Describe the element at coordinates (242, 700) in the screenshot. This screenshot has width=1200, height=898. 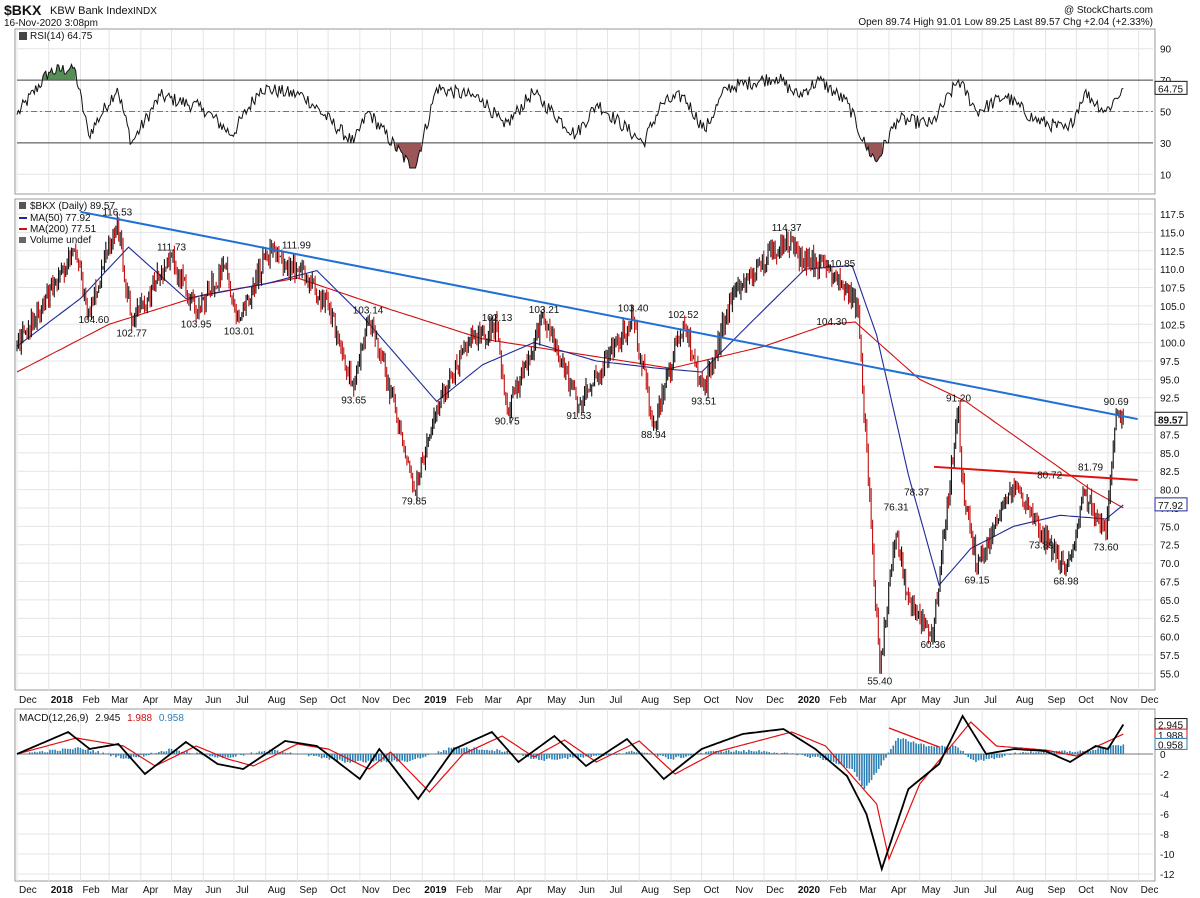
I see `x-tick-label-mid: Jul` at that location.